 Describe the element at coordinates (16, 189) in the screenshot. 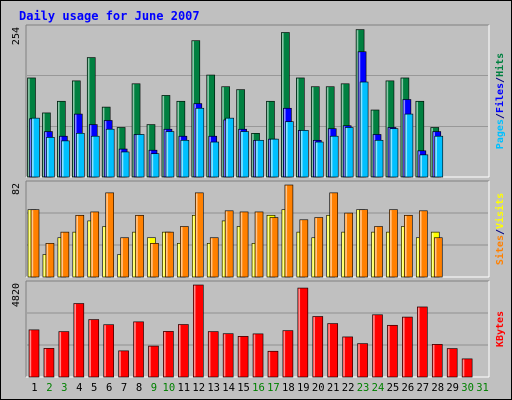

I see `ymax-label-2: 82` at that location.